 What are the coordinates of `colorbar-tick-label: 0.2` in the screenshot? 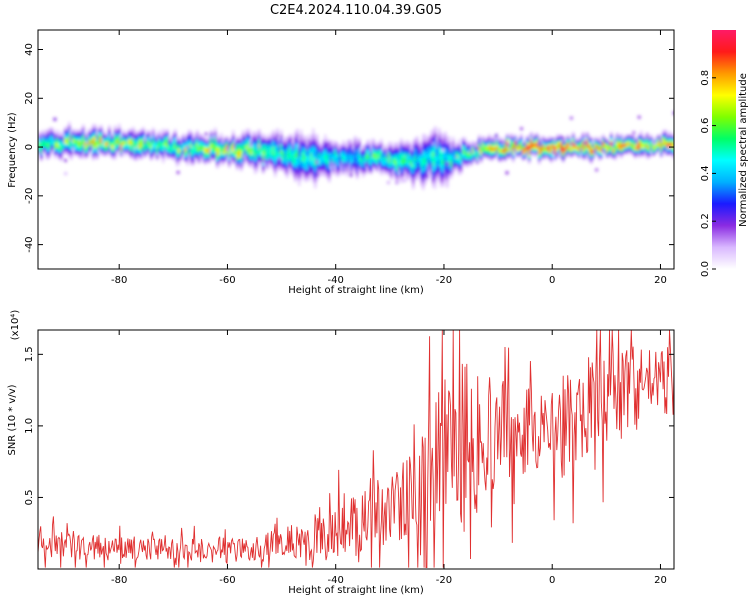 It's located at (705, 221).